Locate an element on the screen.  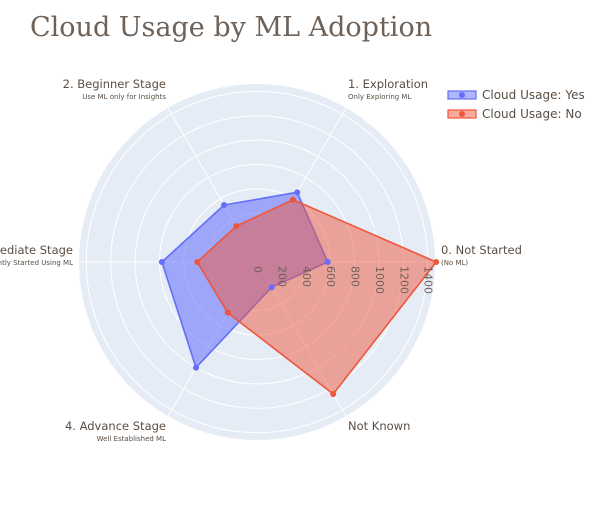
axis-sublabel: Well Established ML is located at coordinates (131, 439).